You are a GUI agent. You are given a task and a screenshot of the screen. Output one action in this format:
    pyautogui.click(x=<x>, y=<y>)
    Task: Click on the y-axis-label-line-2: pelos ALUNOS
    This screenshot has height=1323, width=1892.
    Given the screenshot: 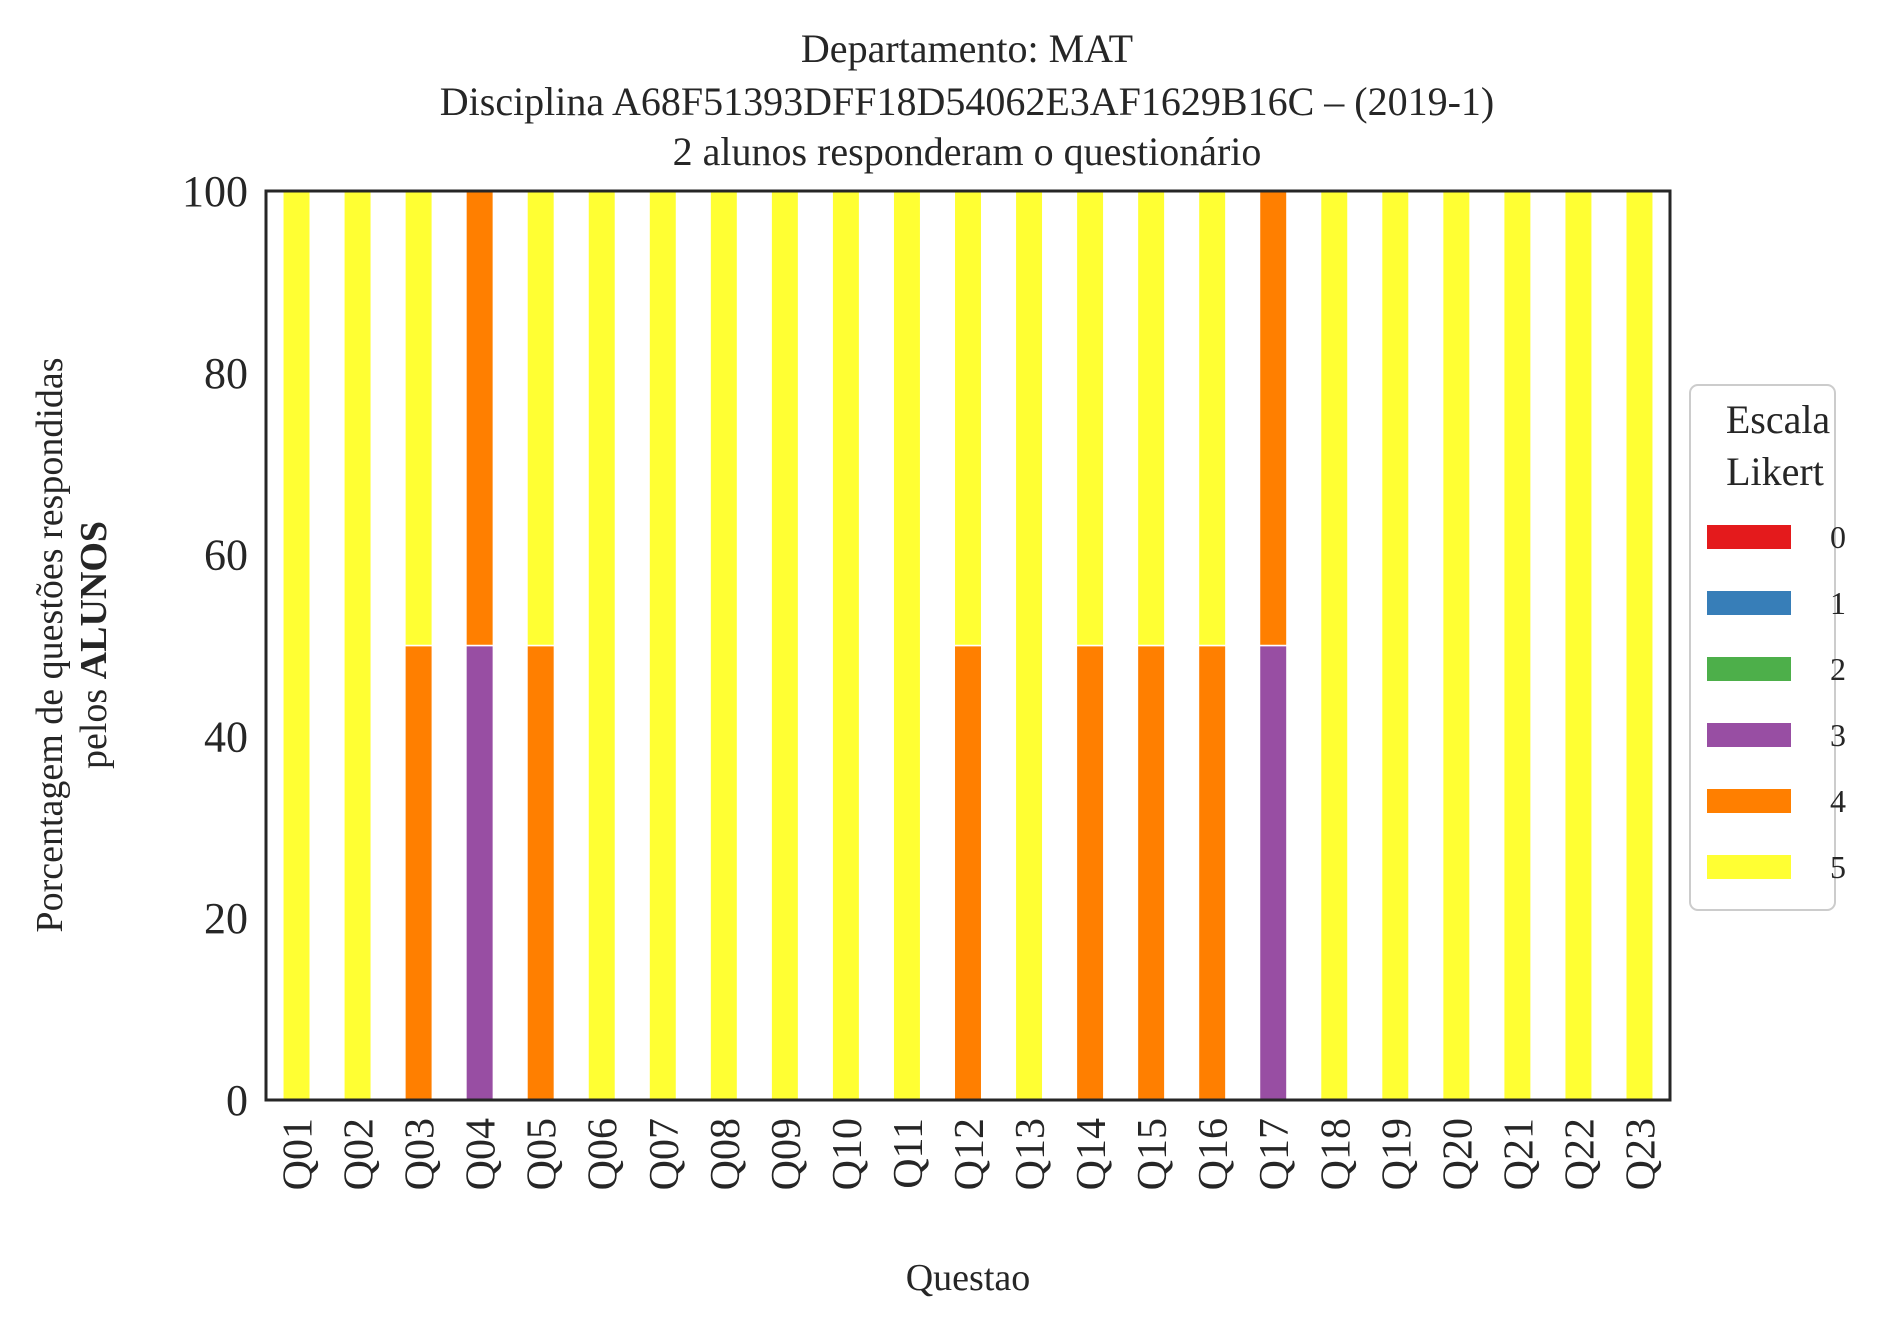 What is the action you would take?
    pyautogui.click(x=94, y=645)
    